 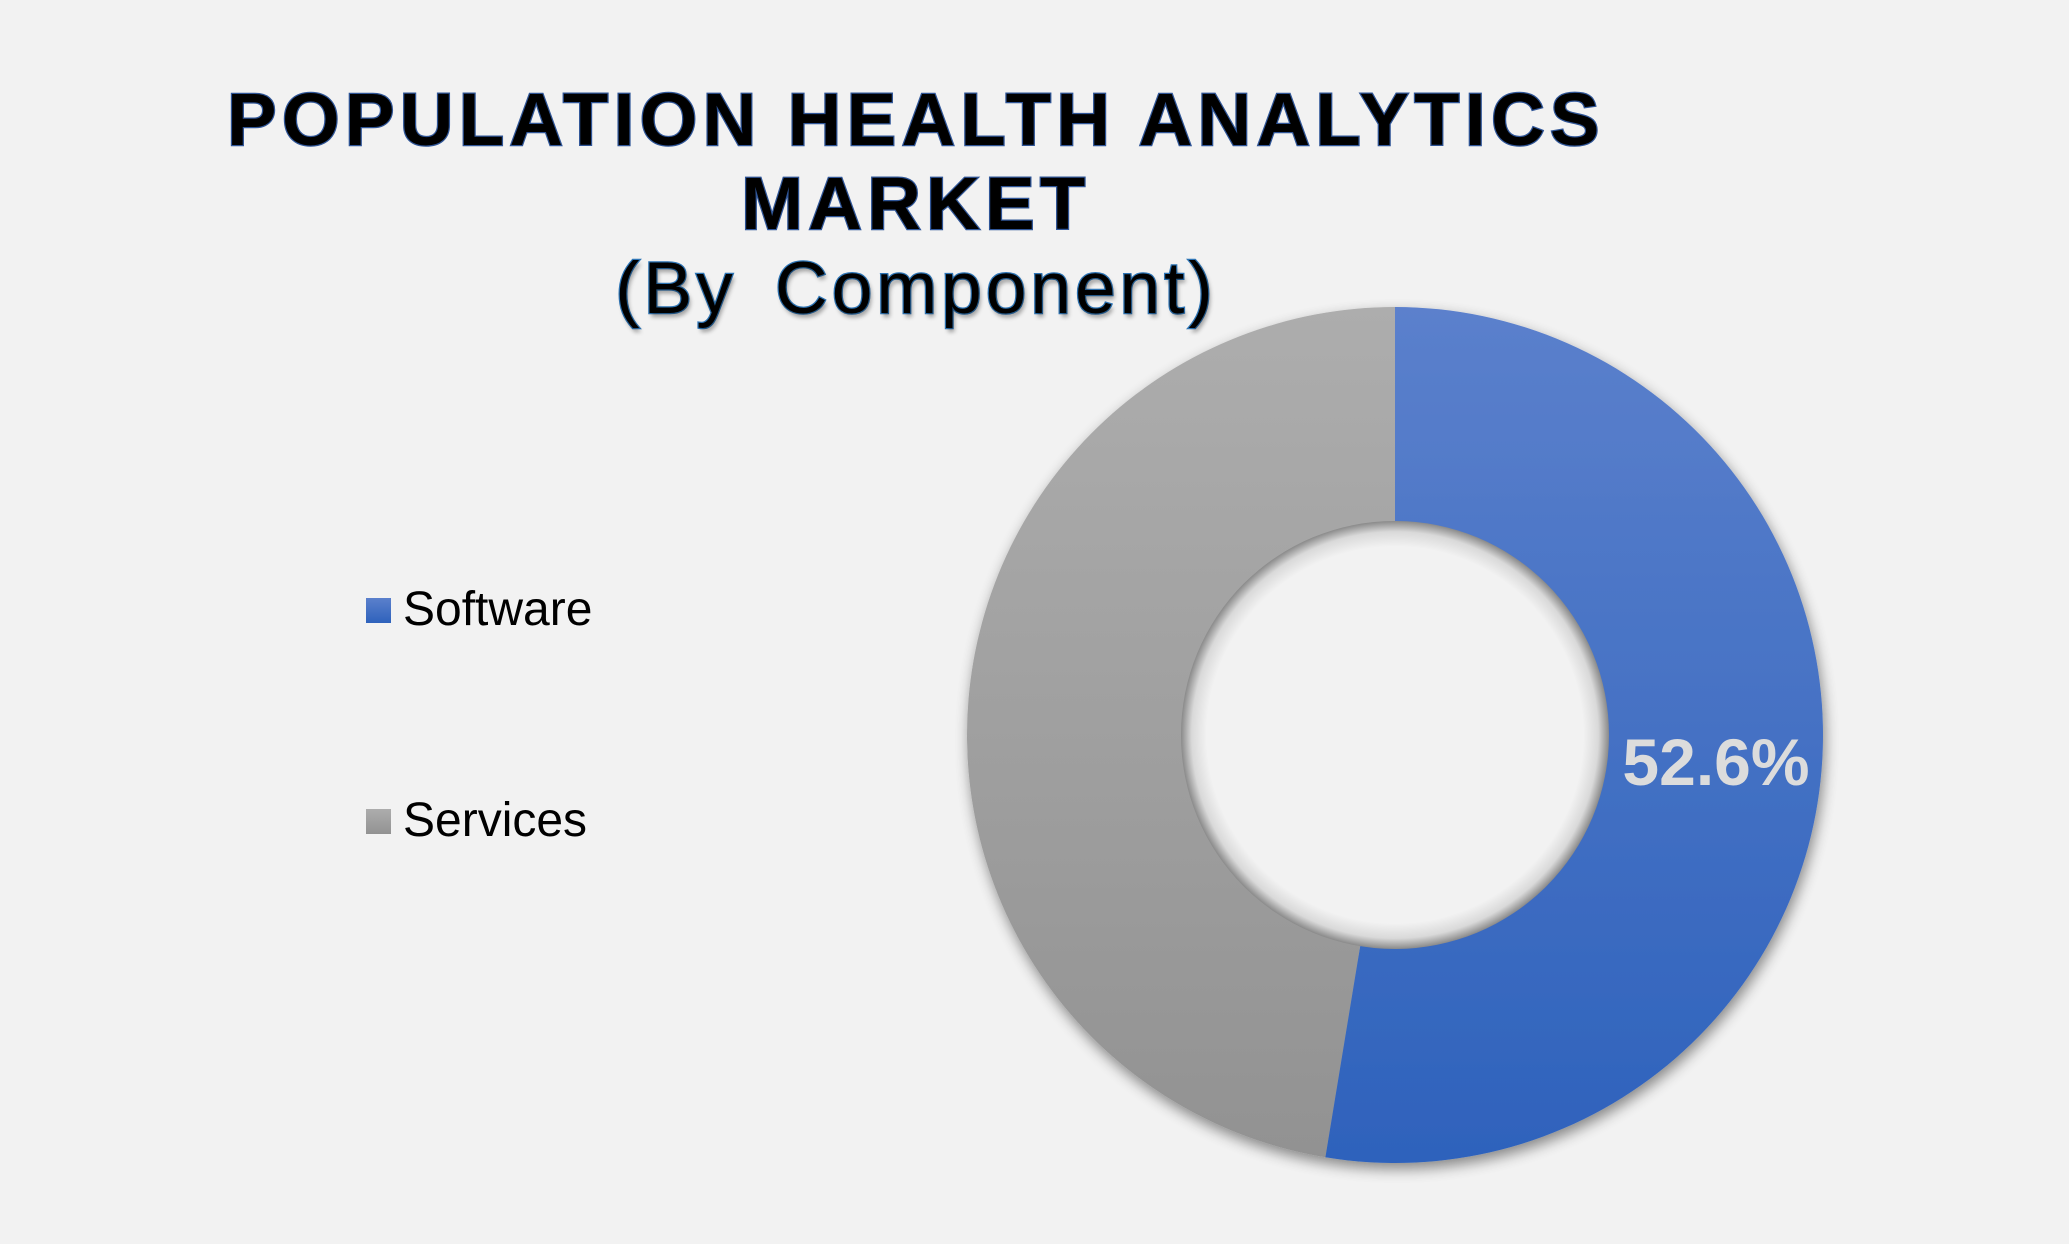 I want to click on title-line-1: POPULATION HEALTH ANALYTICS, so click(x=915, y=120).